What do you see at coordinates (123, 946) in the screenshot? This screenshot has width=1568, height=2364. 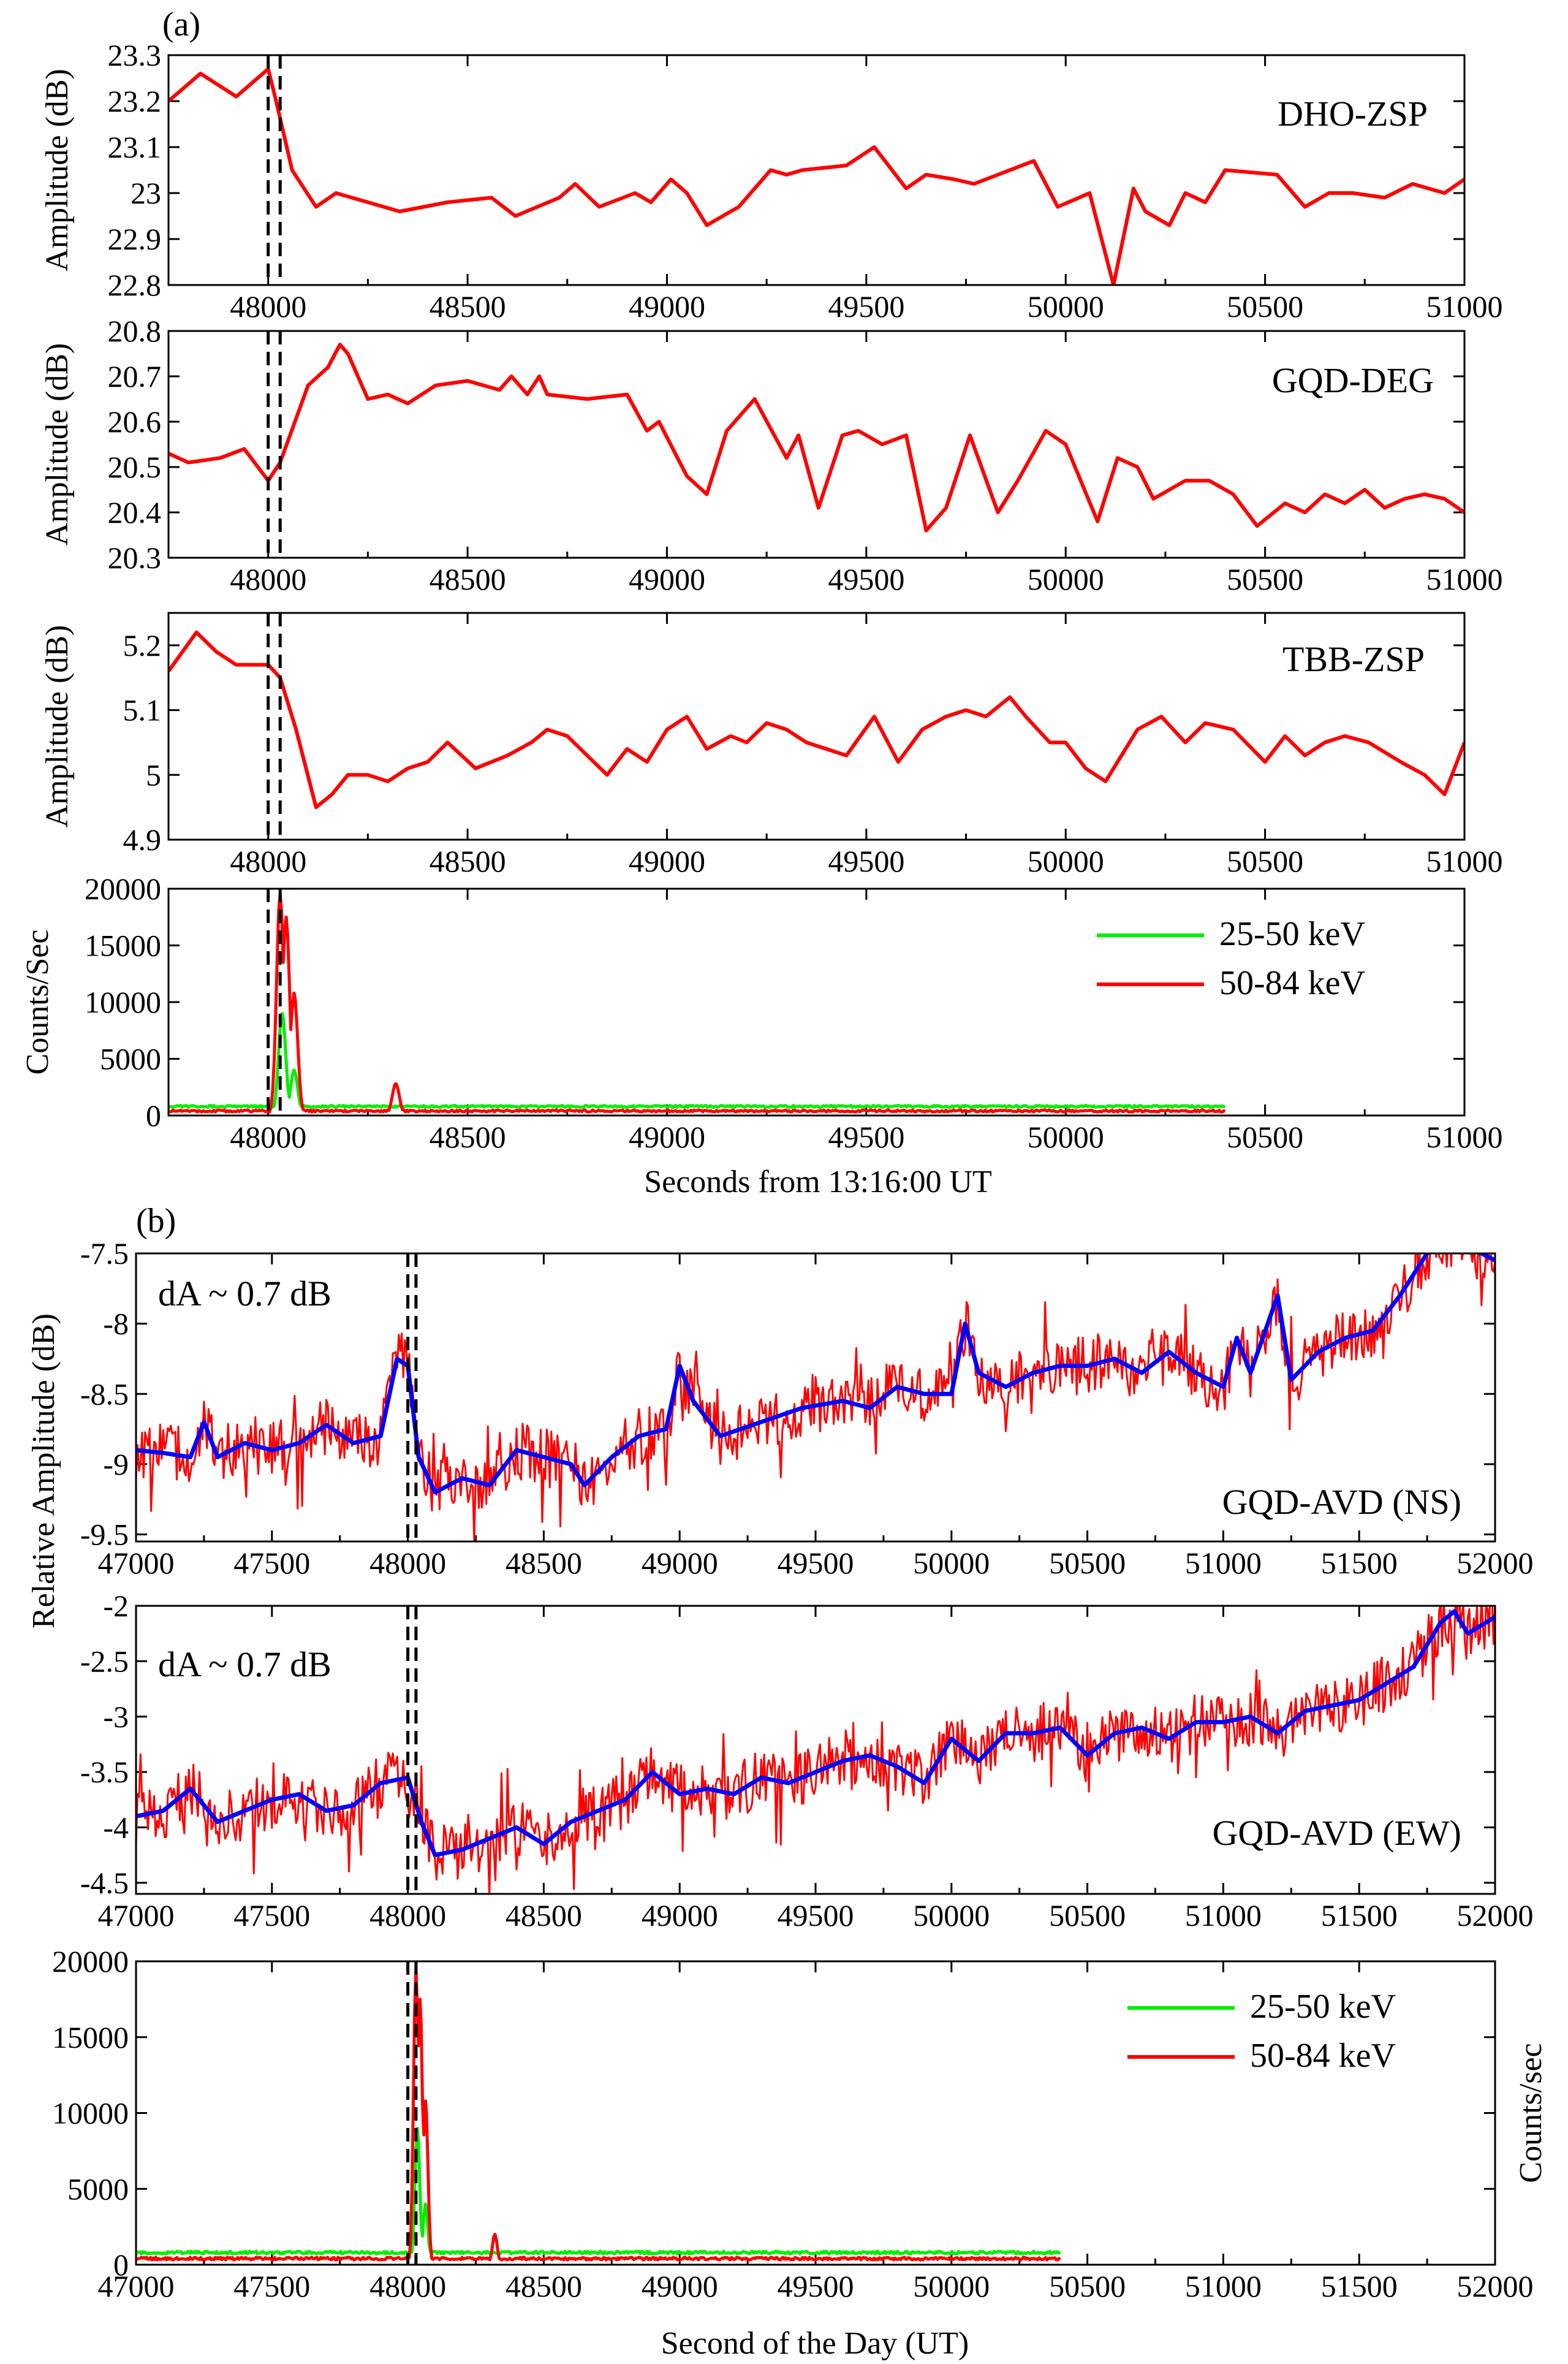 I see `y-tick-label: 15000` at bounding box center [123, 946].